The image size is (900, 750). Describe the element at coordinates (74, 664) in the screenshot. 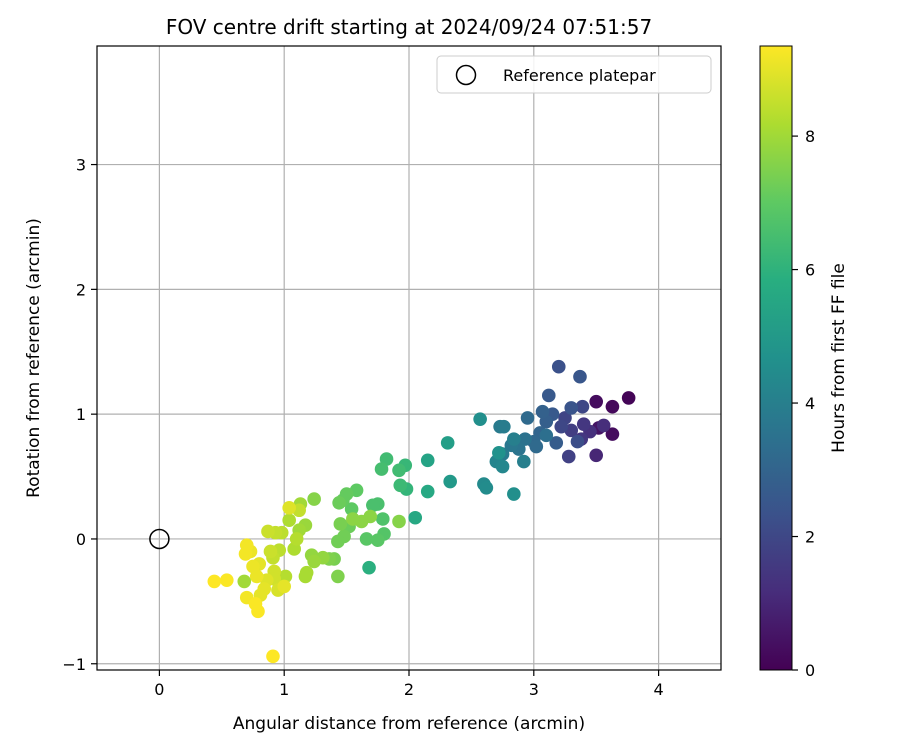

I see `y-tick-label: −1` at that location.